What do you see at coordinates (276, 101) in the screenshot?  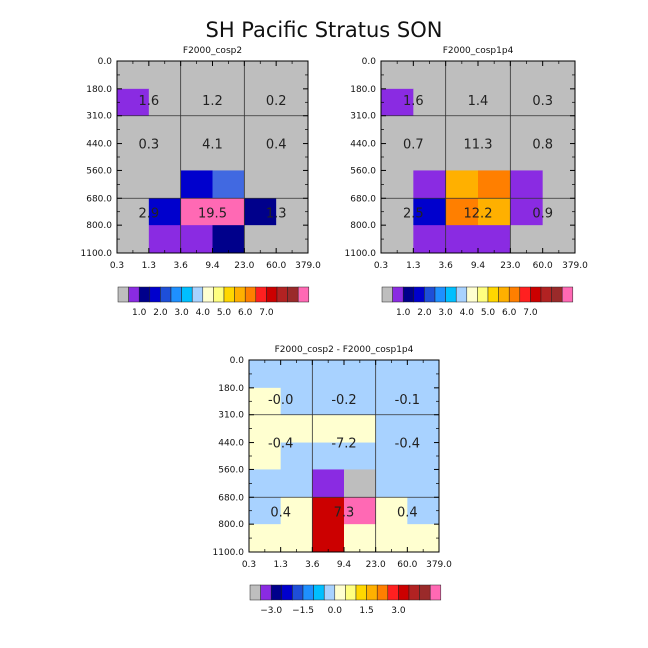 I see `cell-value-label: 0.2` at bounding box center [276, 101].